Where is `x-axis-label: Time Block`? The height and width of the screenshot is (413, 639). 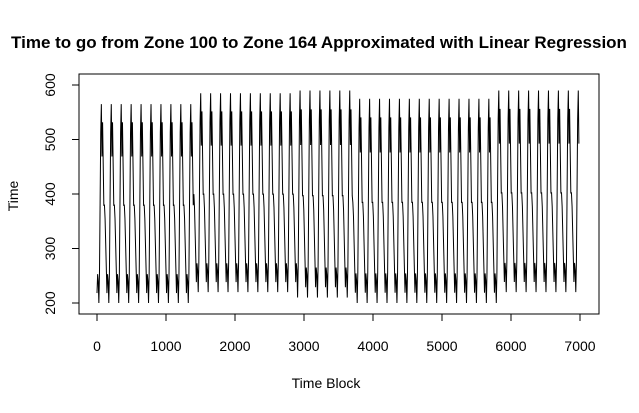
x-axis-label: Time Block is located at coordinates (327, 383).